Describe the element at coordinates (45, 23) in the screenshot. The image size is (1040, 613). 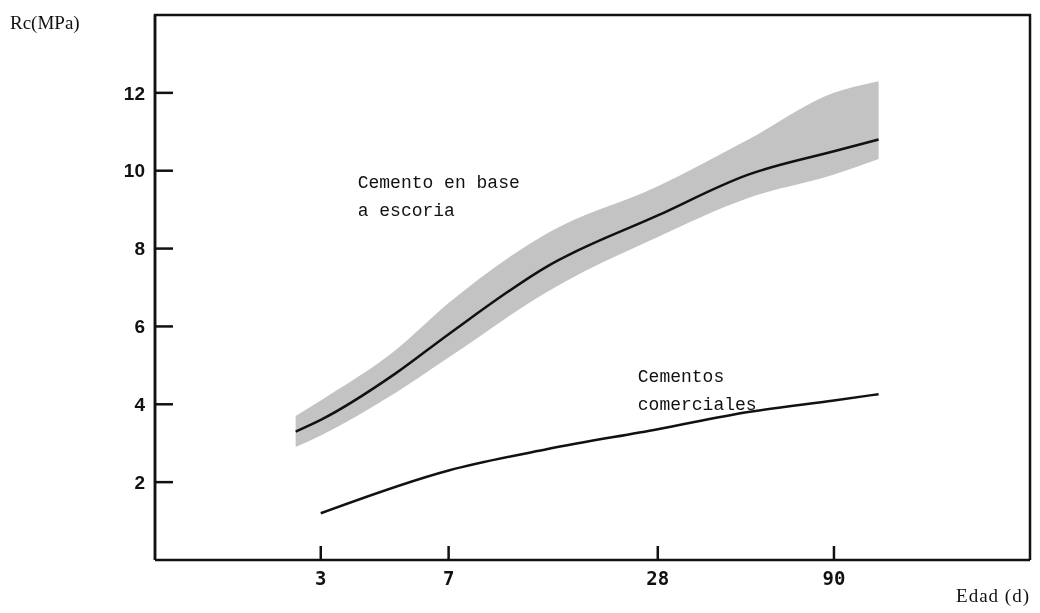
I see `y-axis-title: Rc(MPa)` at that location.